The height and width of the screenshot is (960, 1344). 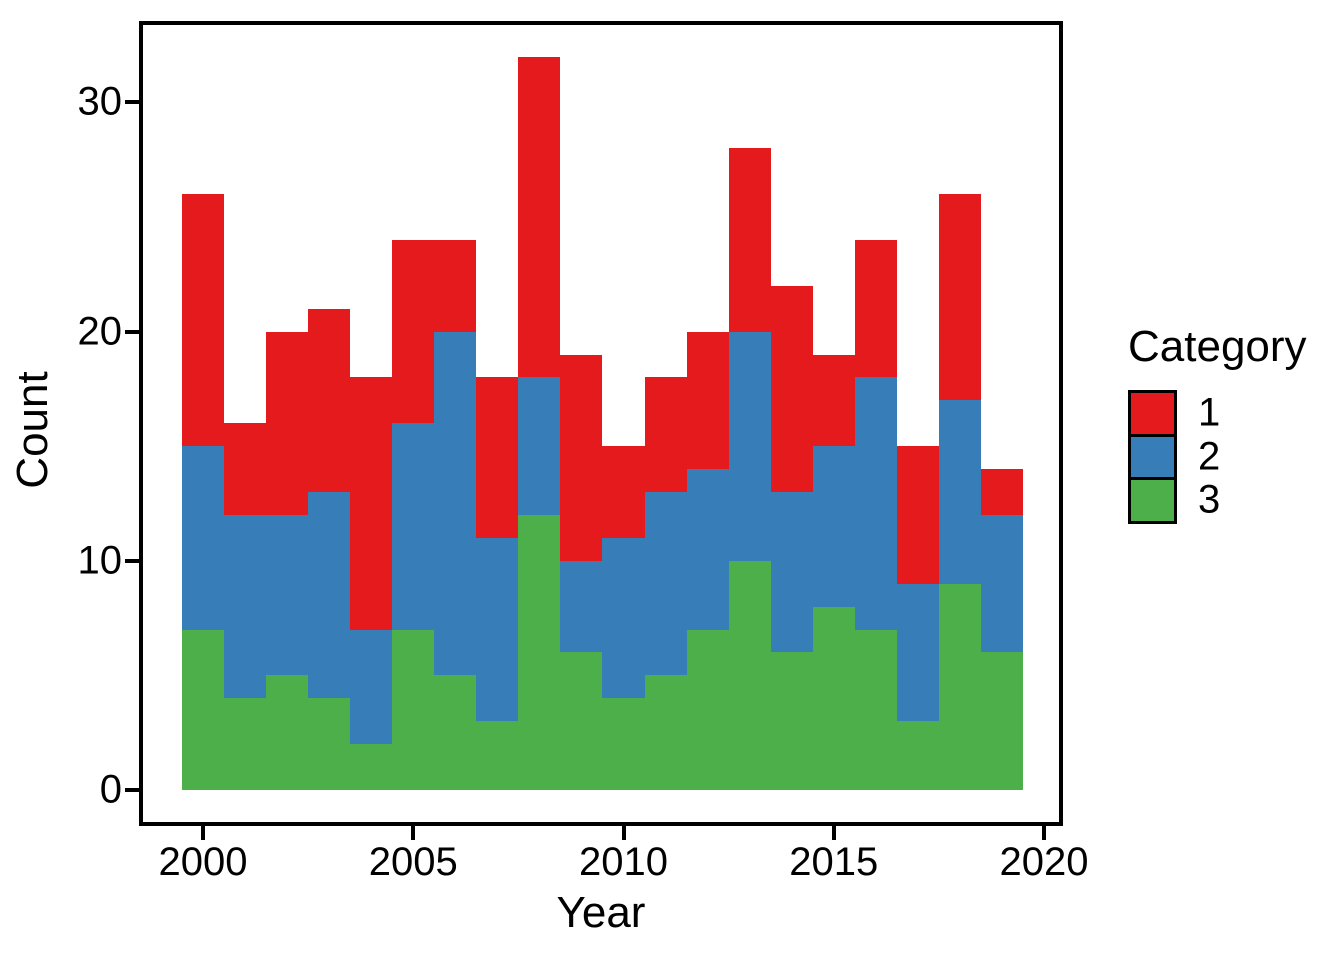 I want to click on bar-column-2001, so click(x=245, y=606).